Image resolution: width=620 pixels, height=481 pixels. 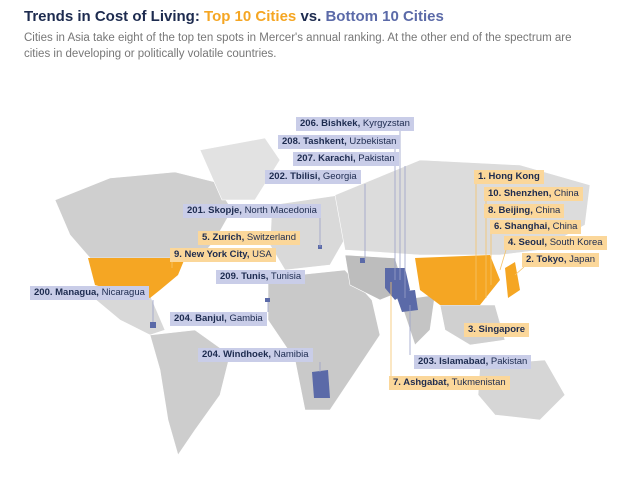 What do you see at coordinates (330, 123) in the screenshot?
I see `city: 206. Bishkek,` at bounding box center [330, 123].